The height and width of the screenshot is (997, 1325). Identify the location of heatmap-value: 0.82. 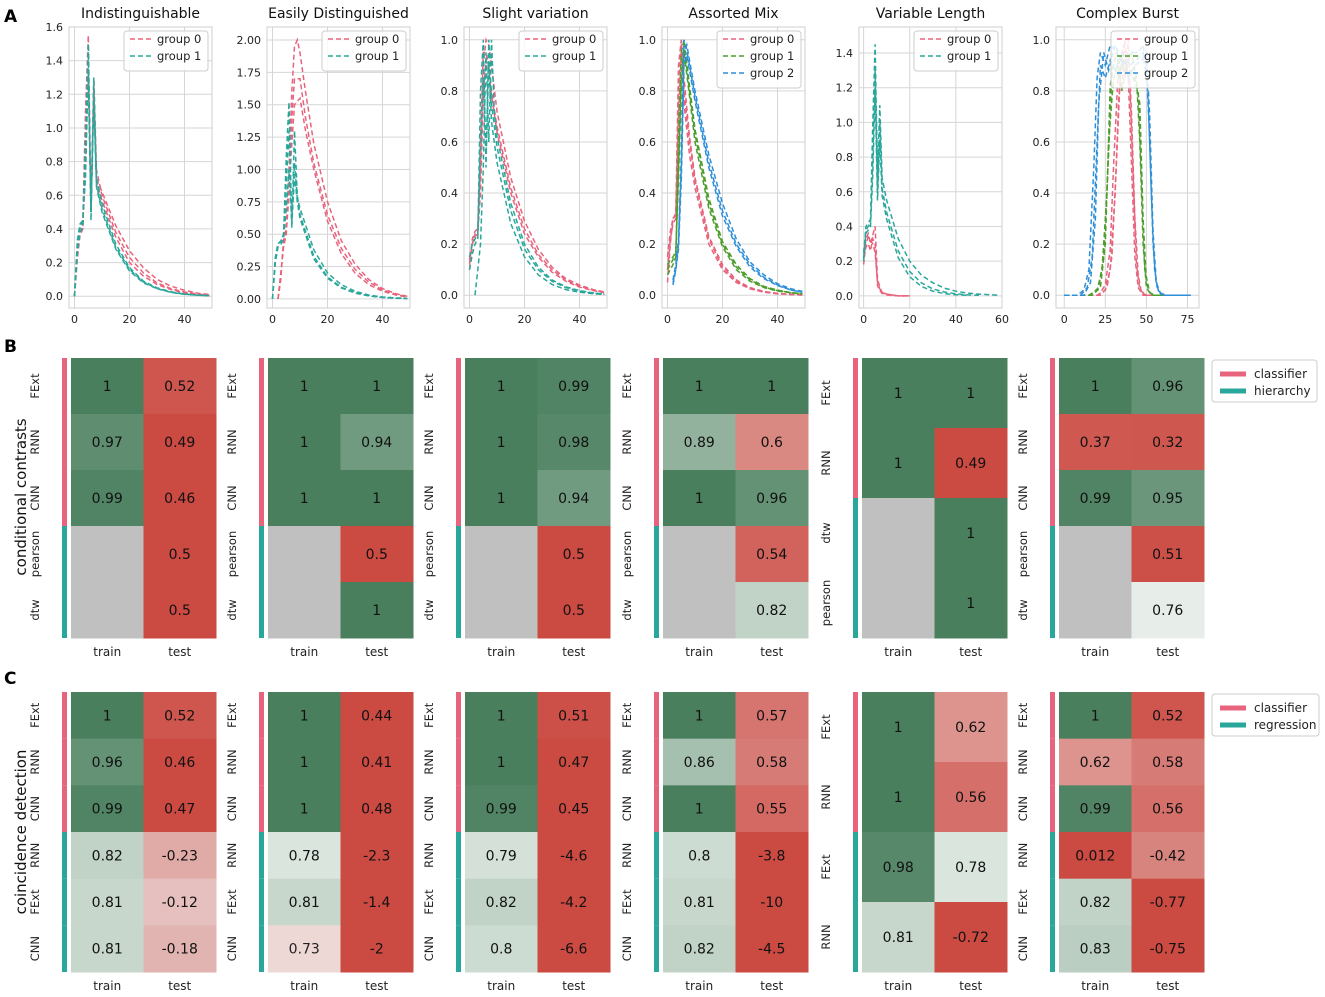
(699, 950).